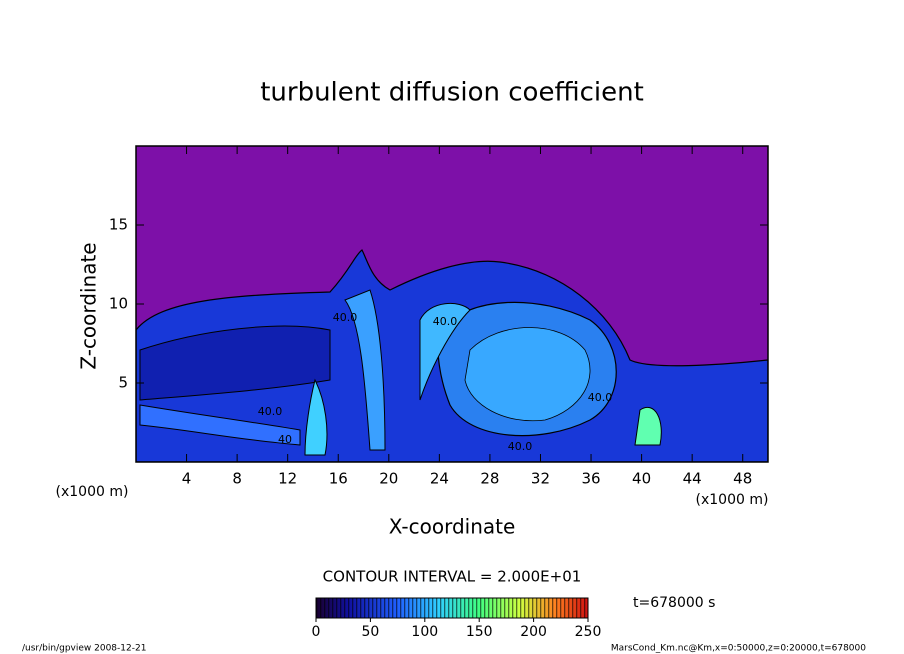 Image resolution: width=904 pixels, height=654 pixels. Describe the element at coordinates (84, 649) in the screenshot. I see `footer-left: /usr/bin/gpview 2008-12-21` at that location.